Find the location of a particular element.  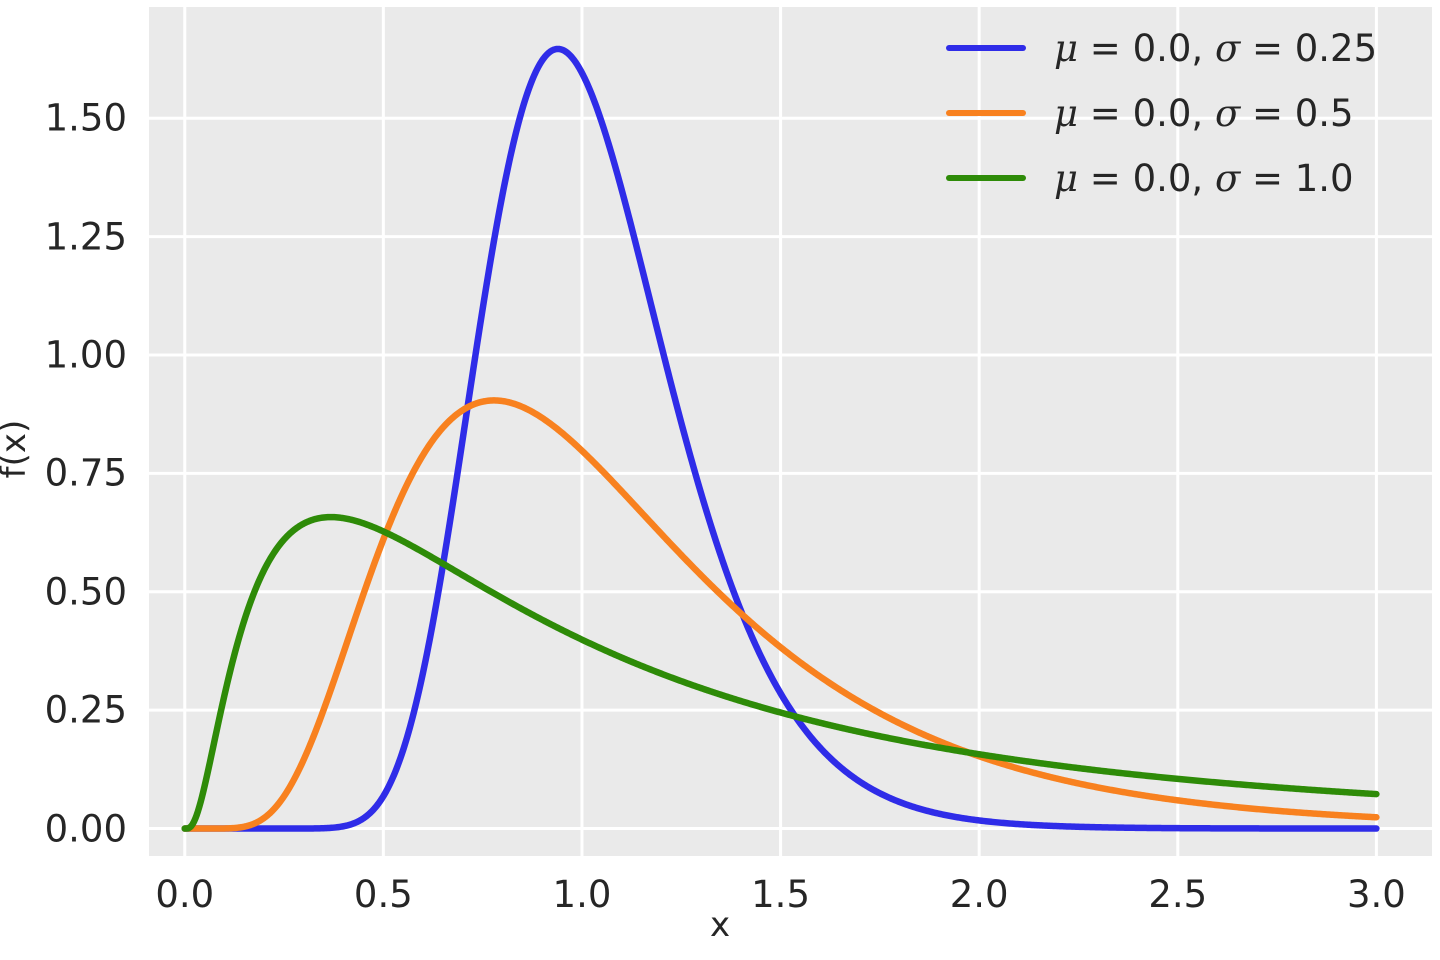

legend-entry: μ = 0.0, σ = 0.25 is located at coordinates (1162, 48).